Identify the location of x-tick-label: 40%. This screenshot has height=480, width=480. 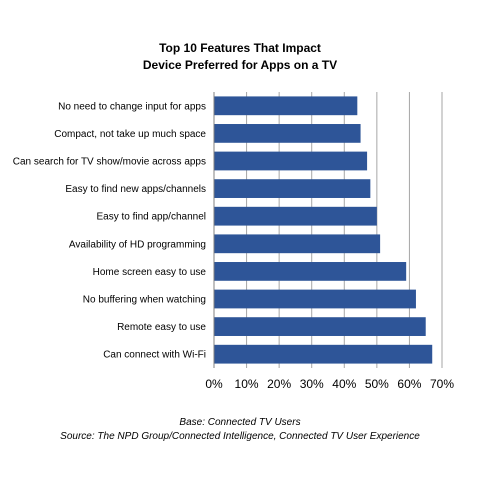
(344, 384).